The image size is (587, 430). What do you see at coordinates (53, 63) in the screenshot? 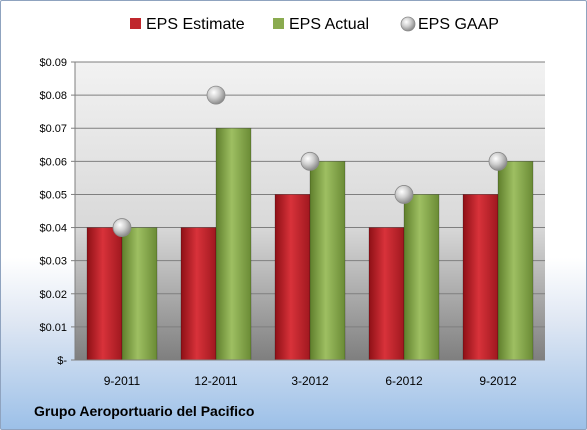
I see `y-tick-label: $0.09` at bounding box center [53, 63].